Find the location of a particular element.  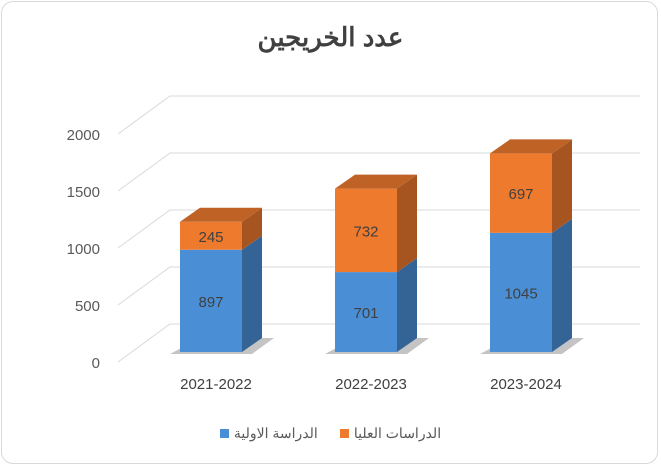

chart-title: عدد الخريجين is located at coordinates (330, 37).